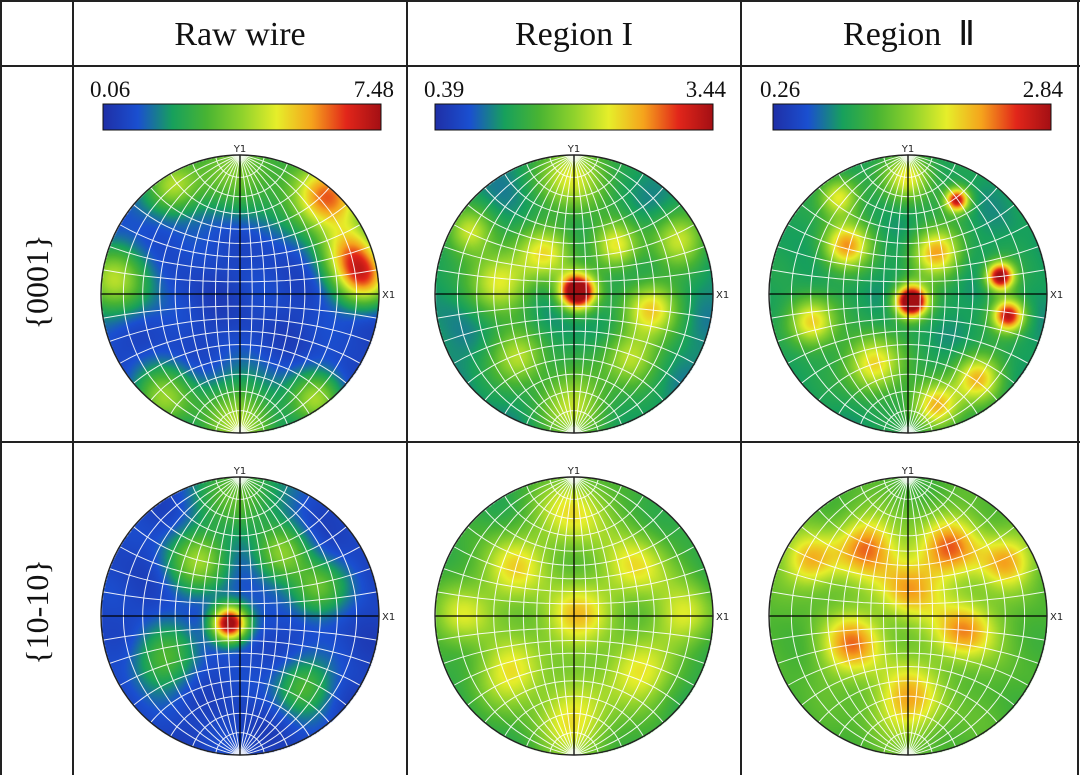  I want to click on colorbar-max-label: 7.48, so click(374, 89).